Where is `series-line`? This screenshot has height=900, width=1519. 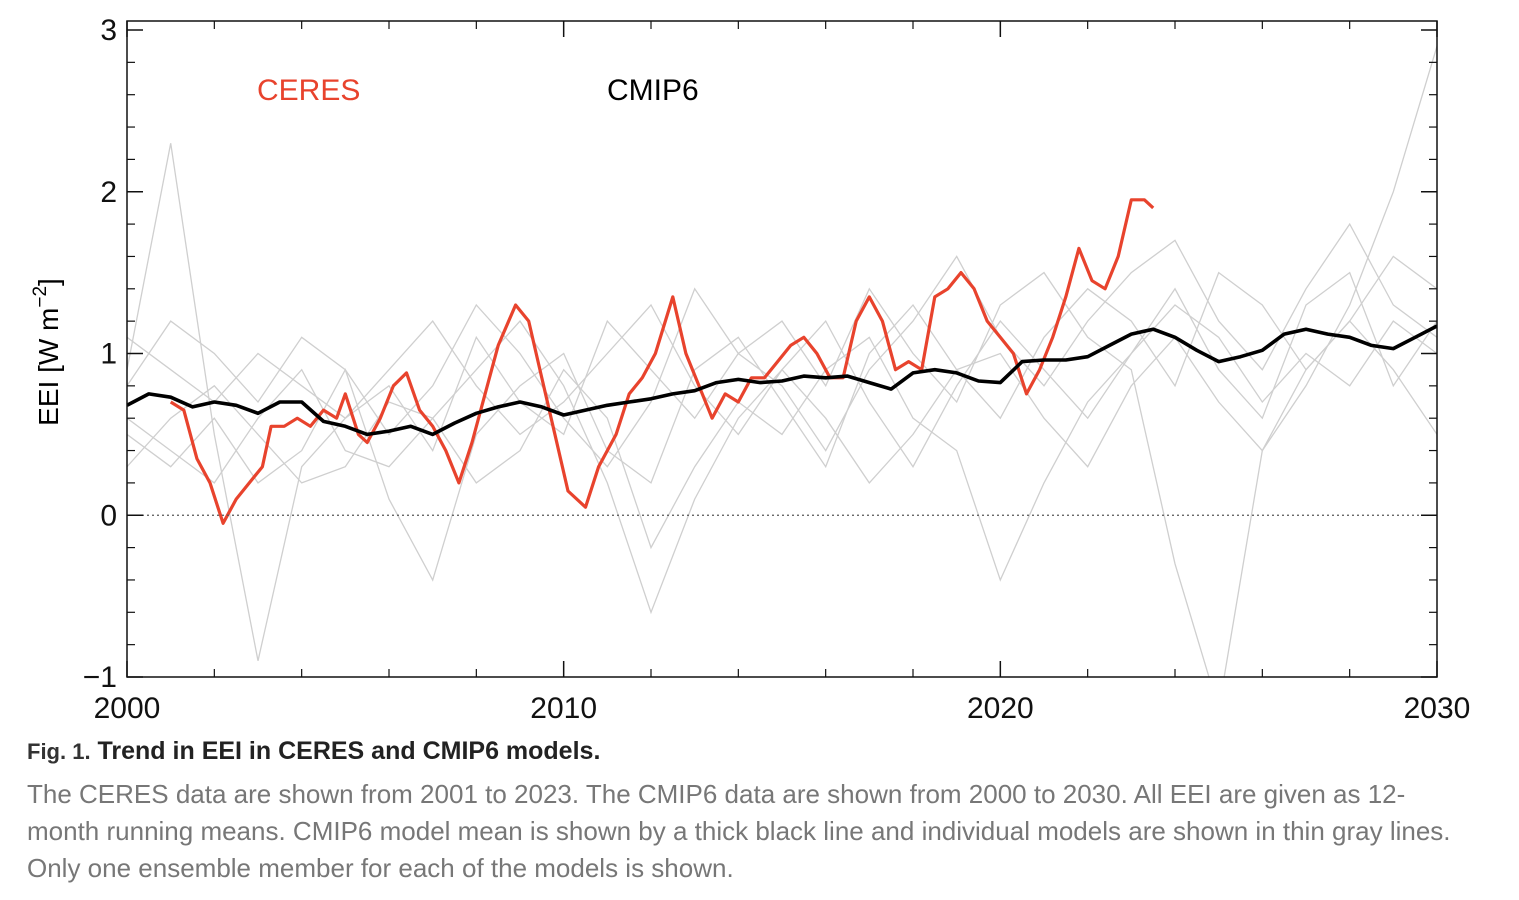 series-line is located at coordinates (782, 380).